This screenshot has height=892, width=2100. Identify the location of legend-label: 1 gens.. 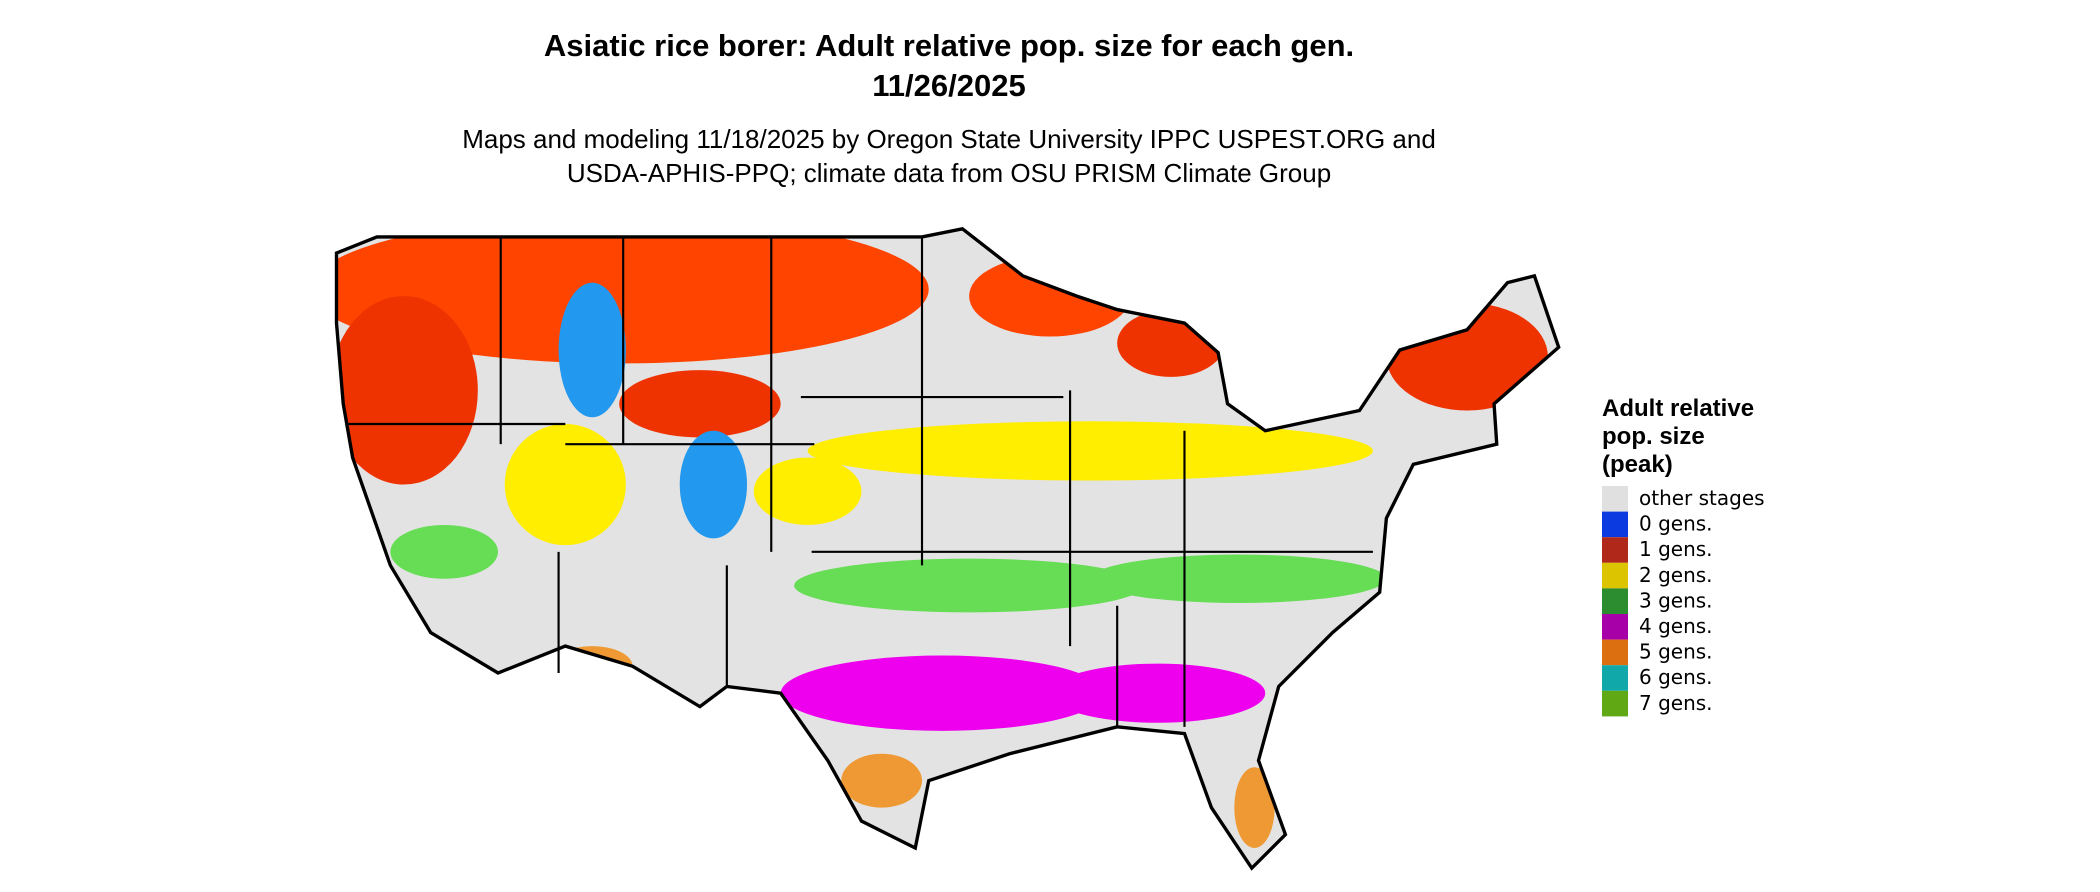
(1676, 549).